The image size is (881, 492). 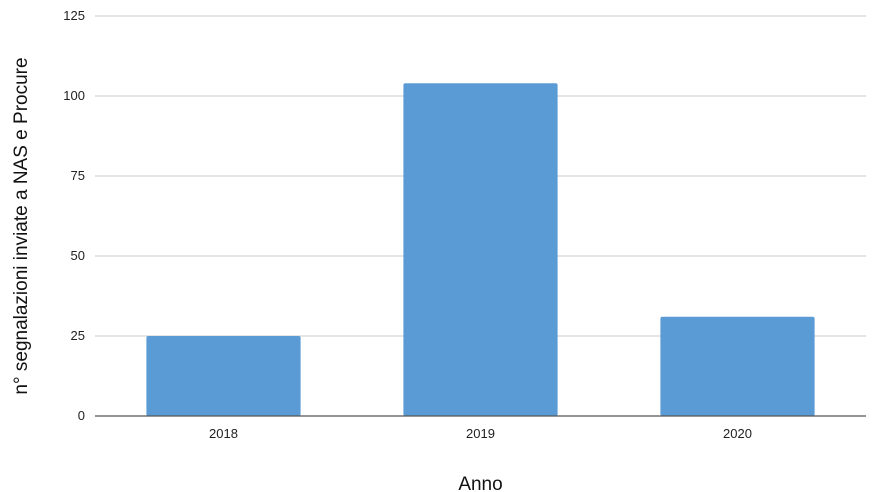 I want to click on y-tick-label: 50, so click(x=78, y=255).